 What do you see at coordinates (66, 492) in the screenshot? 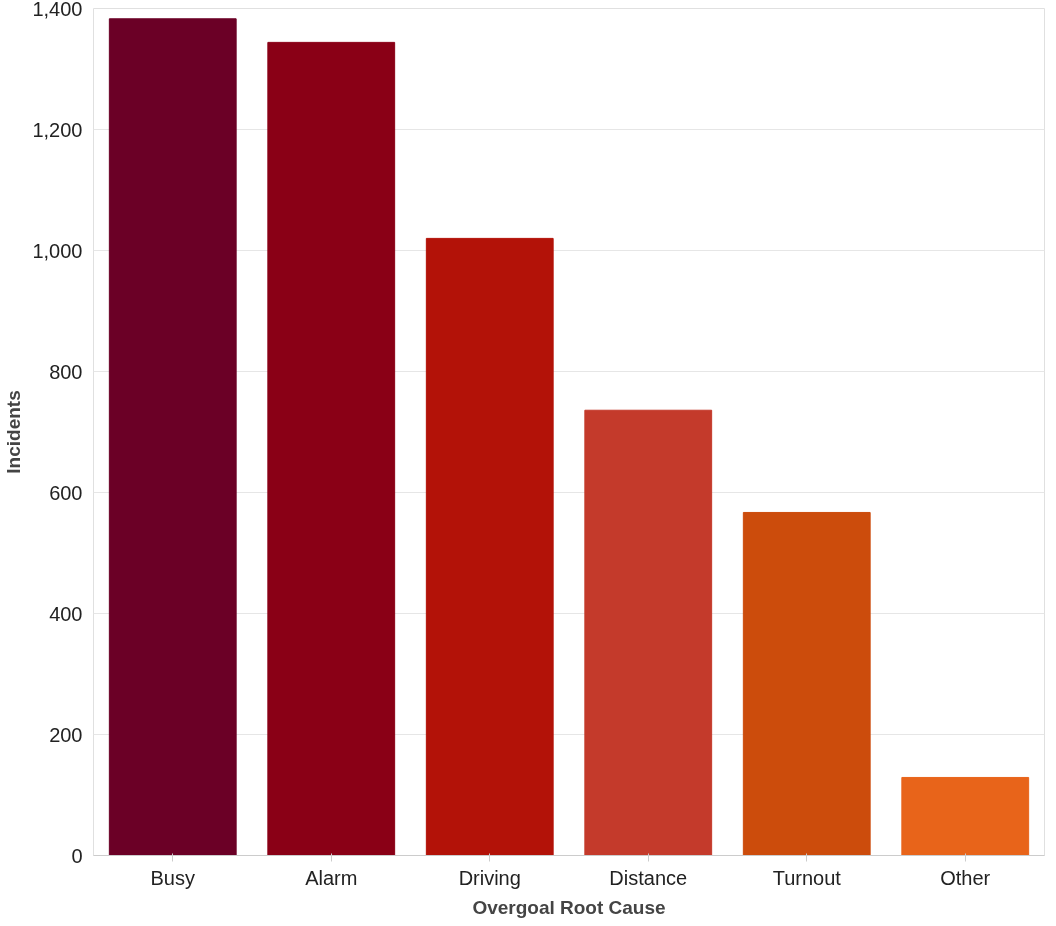
I see `y-tick-label: 600` at bounding box center [66, 492].